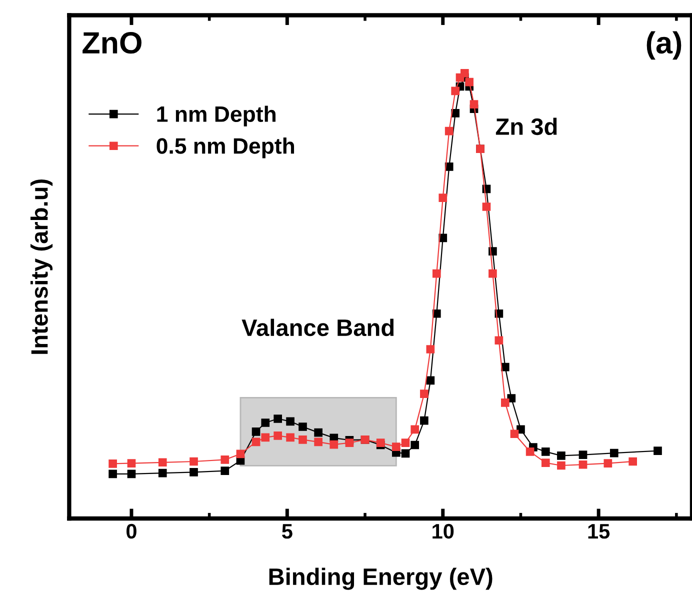 This screenshot has width=692, height=610. What do you see at coordinates (41, 266) in the screenshot?
I see `y-axis-title: Intensity (arb.u)` at bounding box center [41, 266].